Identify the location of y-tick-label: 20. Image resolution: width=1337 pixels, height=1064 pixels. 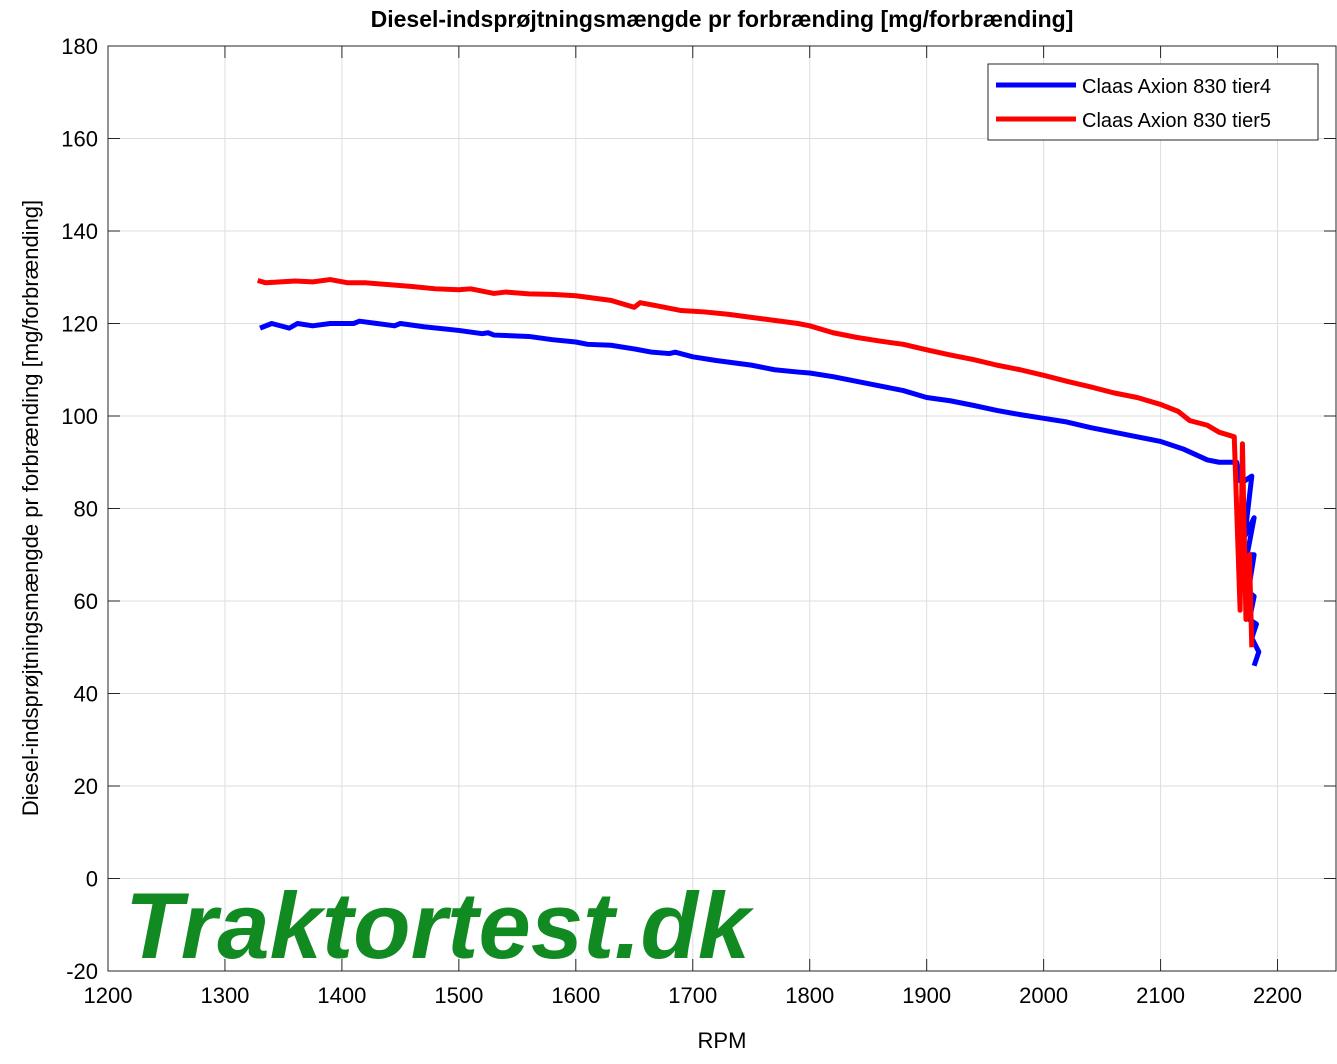
(86, 786).